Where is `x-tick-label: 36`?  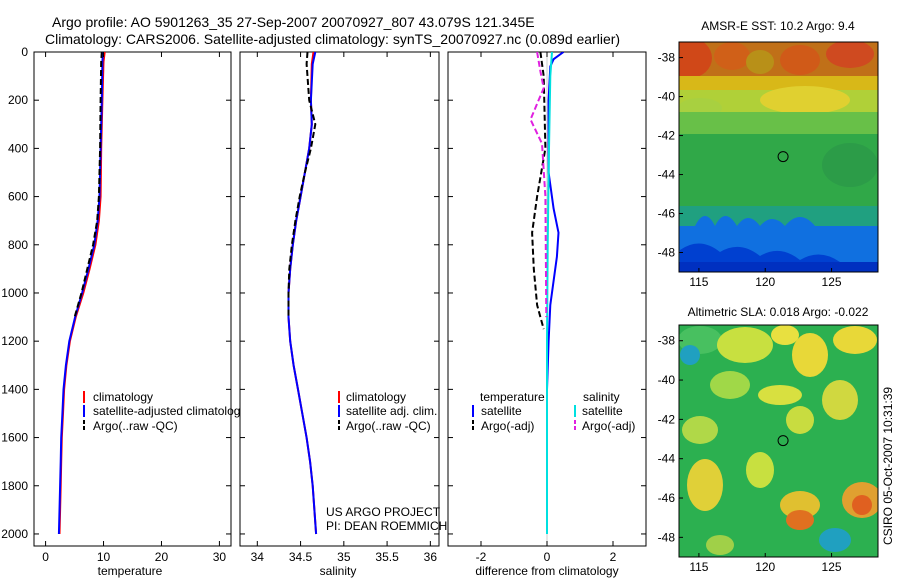 x-tick-label: 36 is located at coordinates (431, 557).